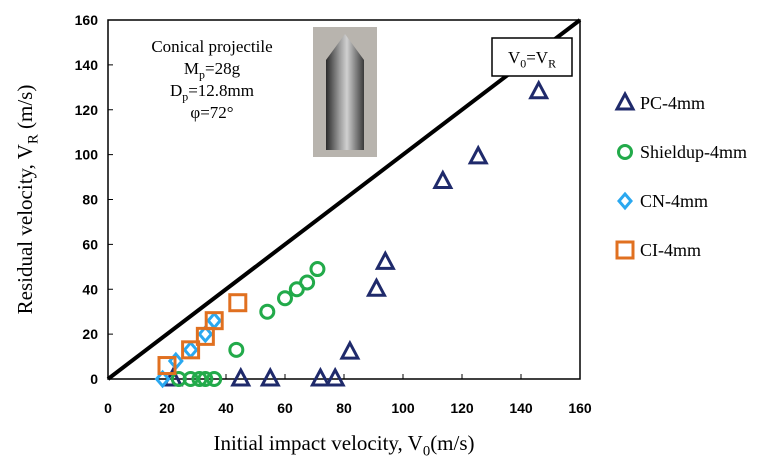 The height and width of the screenshot is (458, 782). Describe the element at coordinates (87, 65) in the screenshot. I see `y-tick-label: 140` at that location.